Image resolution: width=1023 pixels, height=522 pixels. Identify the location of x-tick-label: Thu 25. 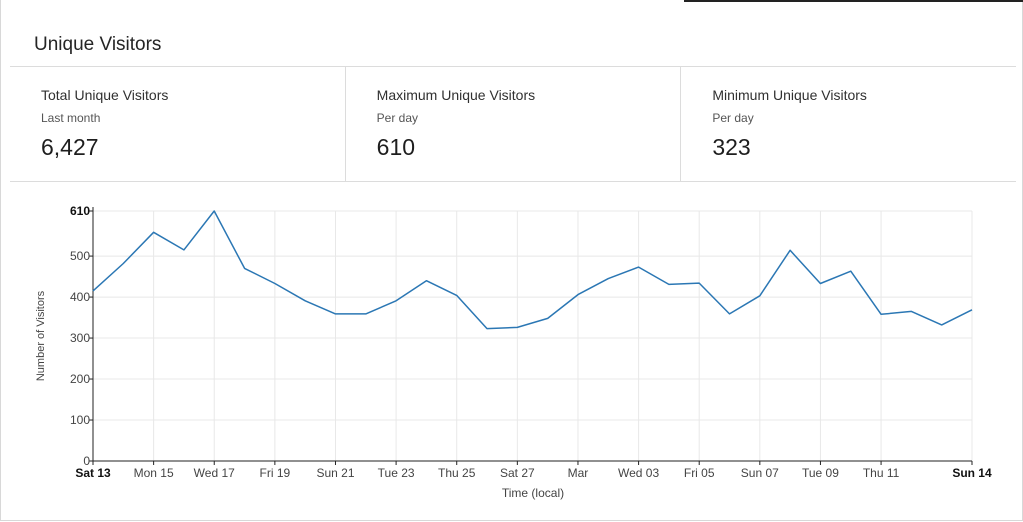
(457, 473).